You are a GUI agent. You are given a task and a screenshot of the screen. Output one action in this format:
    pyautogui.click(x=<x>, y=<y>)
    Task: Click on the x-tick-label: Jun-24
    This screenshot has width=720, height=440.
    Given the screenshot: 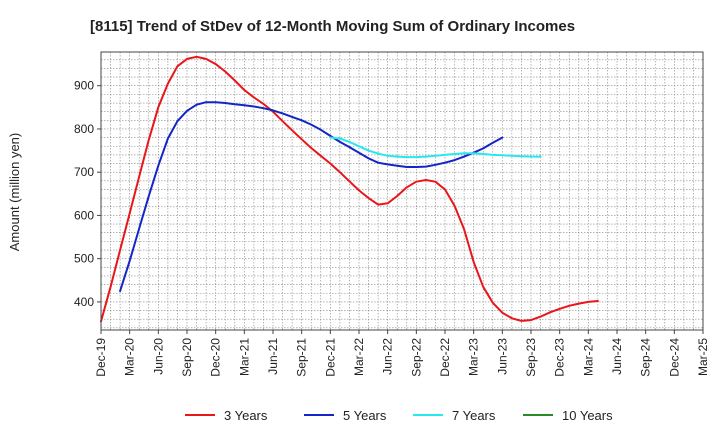 What is the action you would take?
    pyautogui.click(x=617, y=356)
    